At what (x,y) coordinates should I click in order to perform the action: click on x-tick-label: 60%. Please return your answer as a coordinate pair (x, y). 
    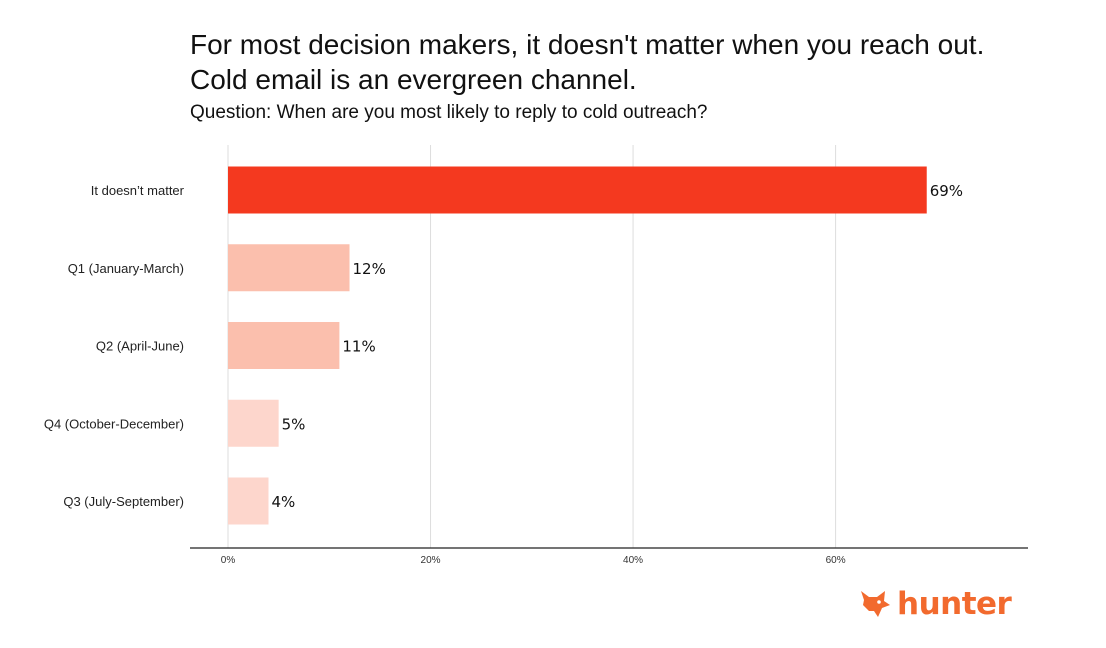
    Looking at the image, I should click on (836, 560).